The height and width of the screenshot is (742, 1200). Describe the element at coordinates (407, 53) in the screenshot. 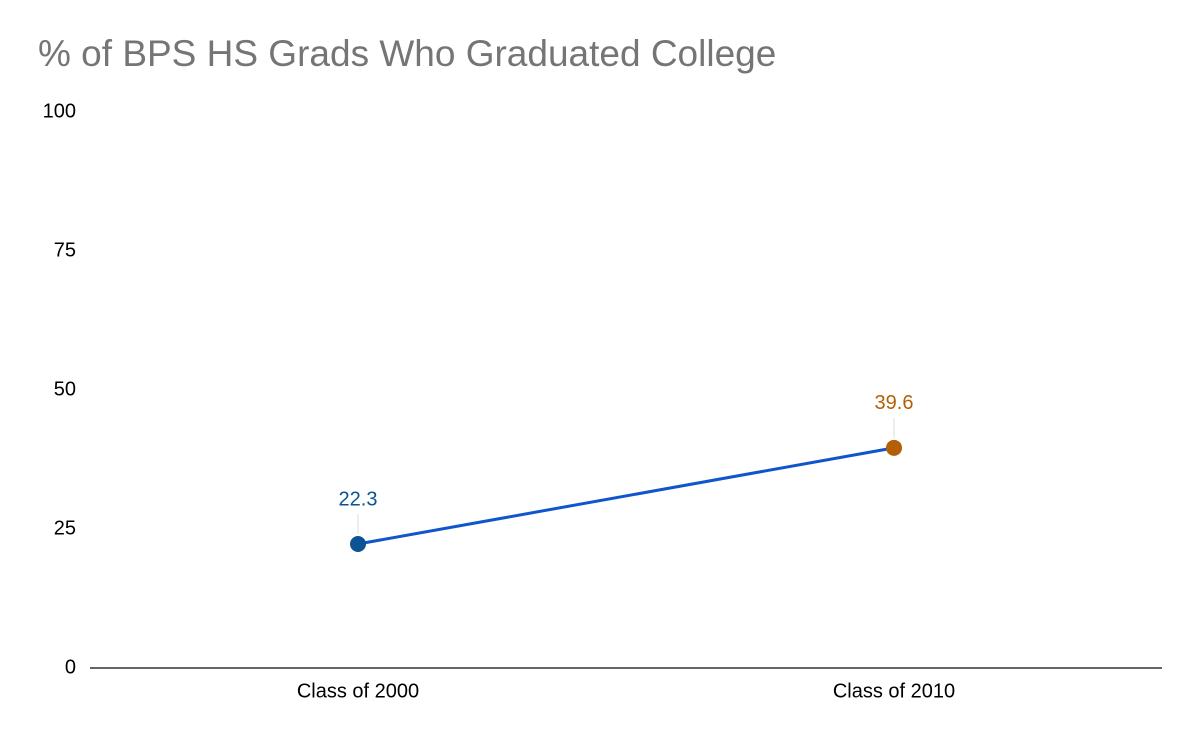

I see `chart-title: % of BPS HS Grads Who Graduated College` at that location.